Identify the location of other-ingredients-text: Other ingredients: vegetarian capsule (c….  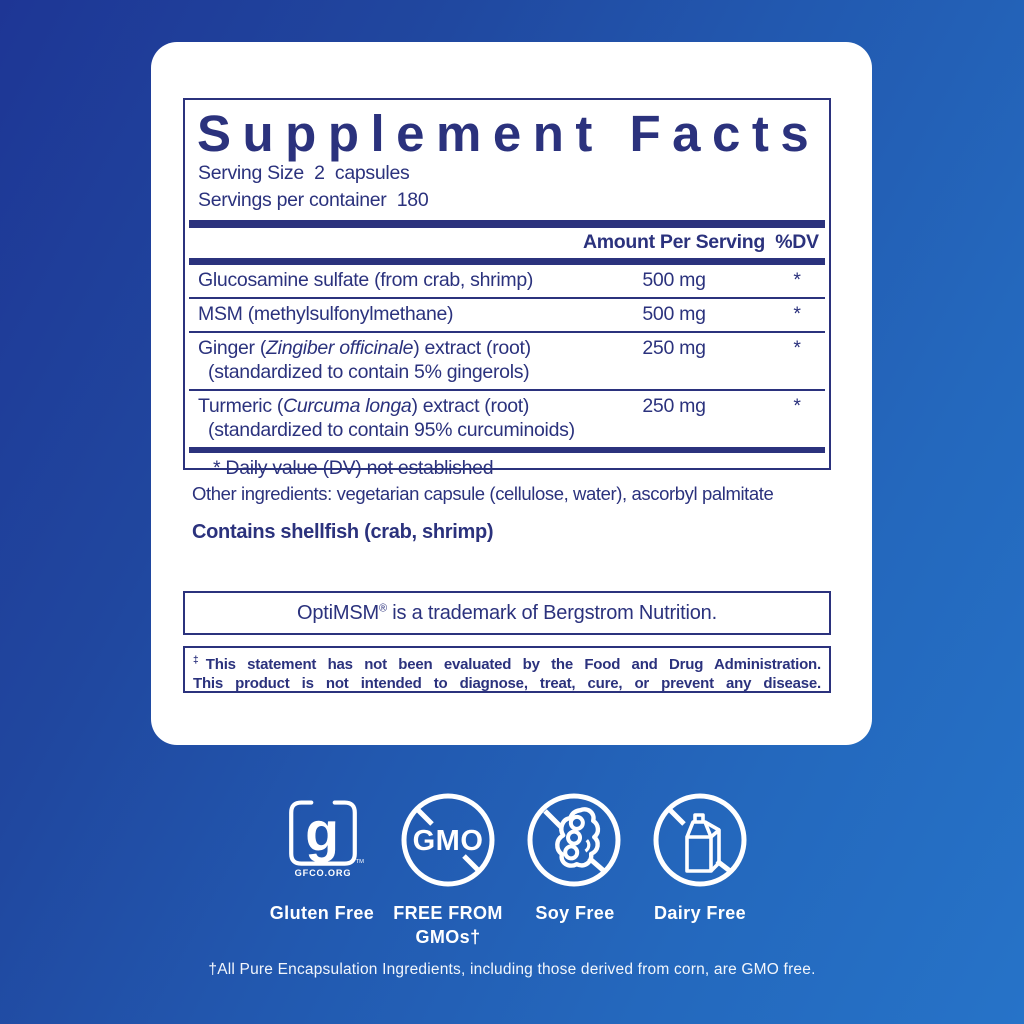
(483, 493).